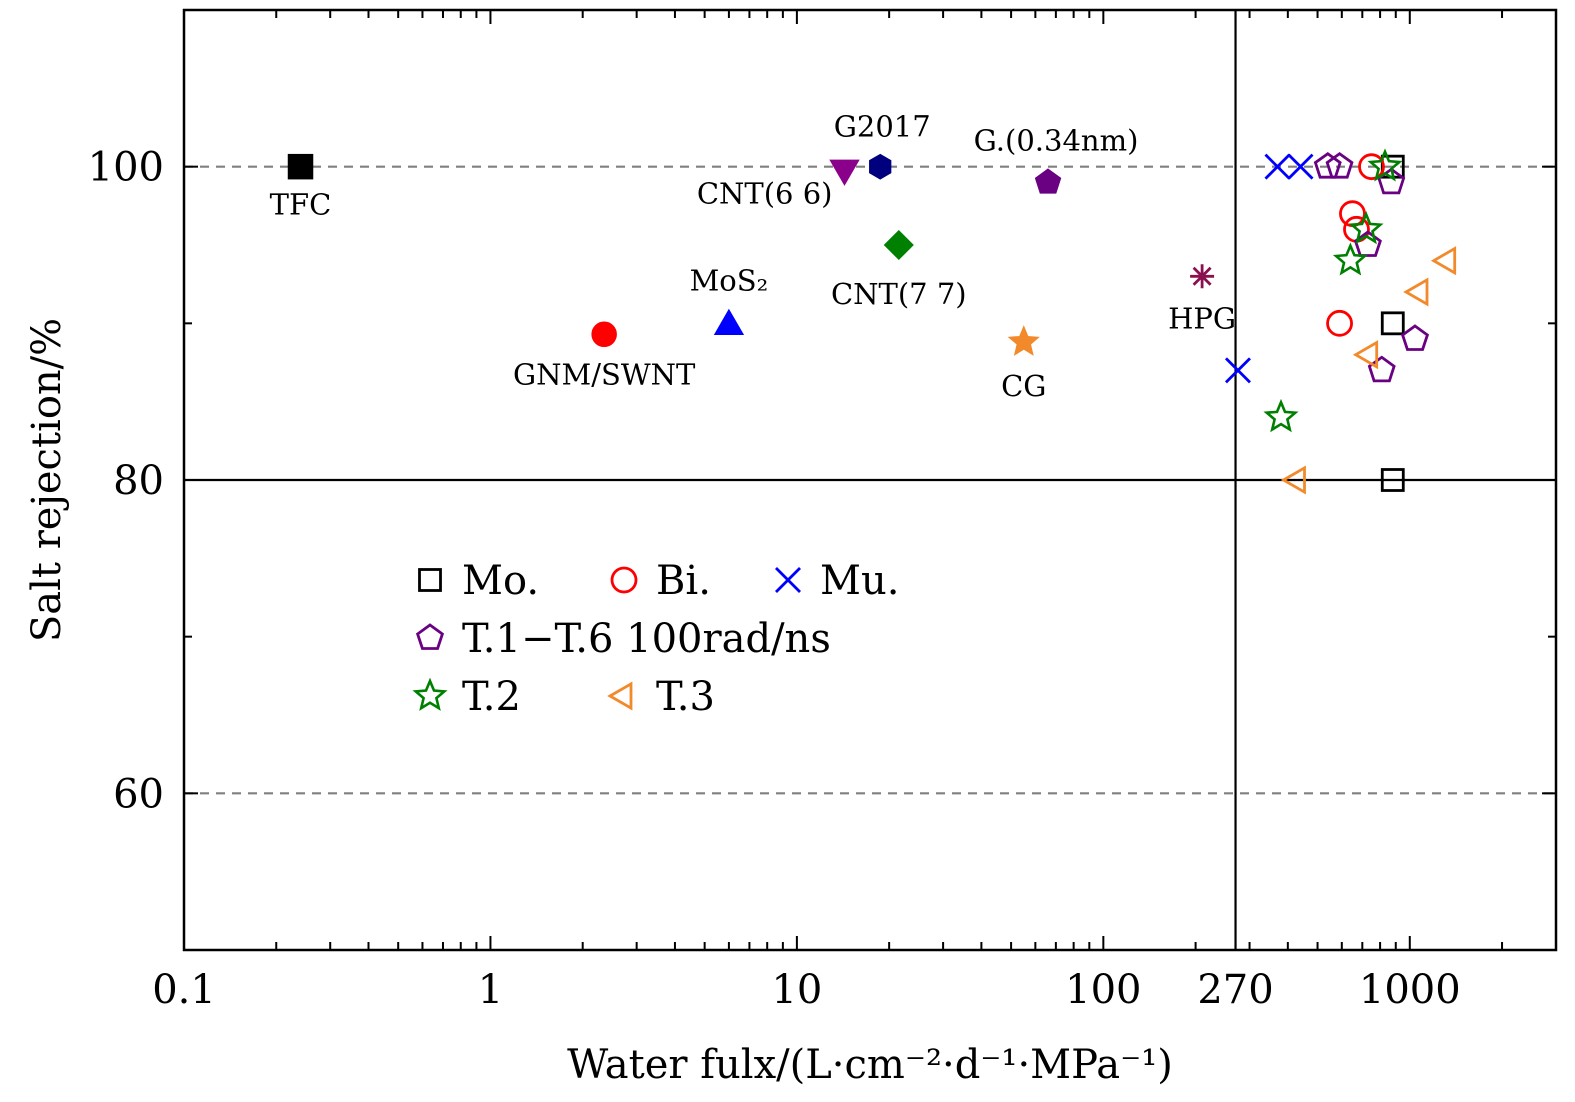  I want to click on label-tfc: TFC, so click(301, 205).